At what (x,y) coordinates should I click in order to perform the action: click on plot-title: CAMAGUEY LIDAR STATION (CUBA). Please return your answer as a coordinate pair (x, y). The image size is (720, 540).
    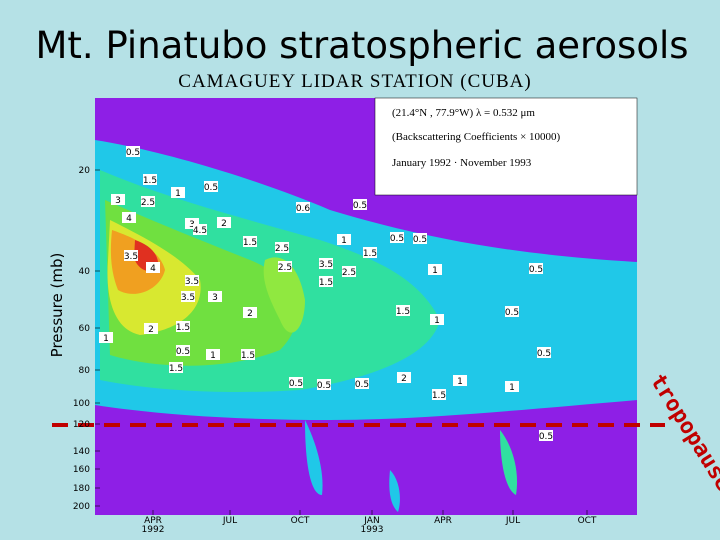
    Looking at the image, I should click on (354, 81).